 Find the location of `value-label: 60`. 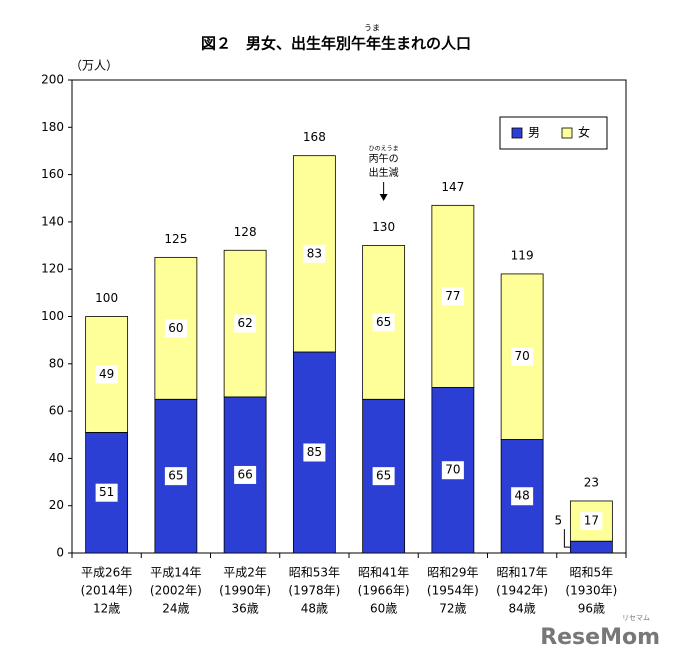

value-label: 60 is located at coordinates (175, 328).